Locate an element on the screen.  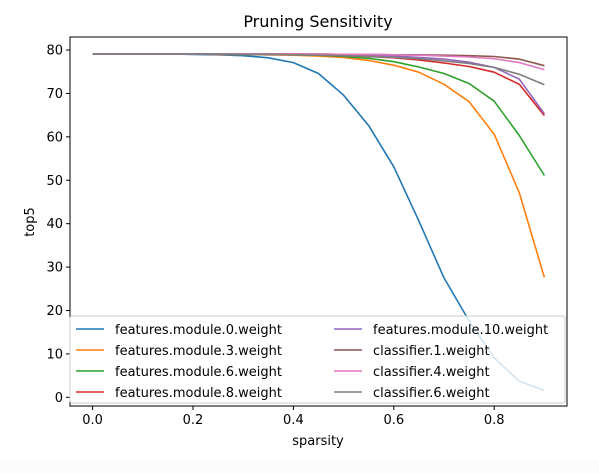
y-tick-label: 50 is located at coordinates (54, 181).